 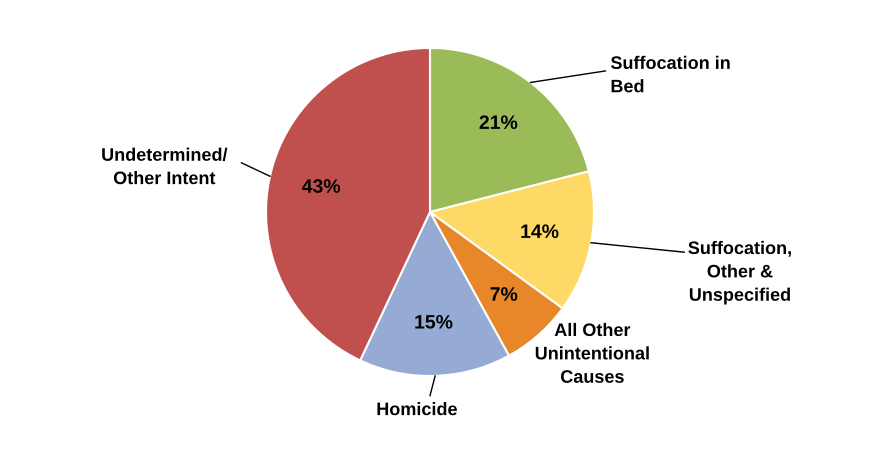 What do you see at coordinates (433, 321) in the screenshot?
I see `data-label: 15%` at bounding box center [433, 321].